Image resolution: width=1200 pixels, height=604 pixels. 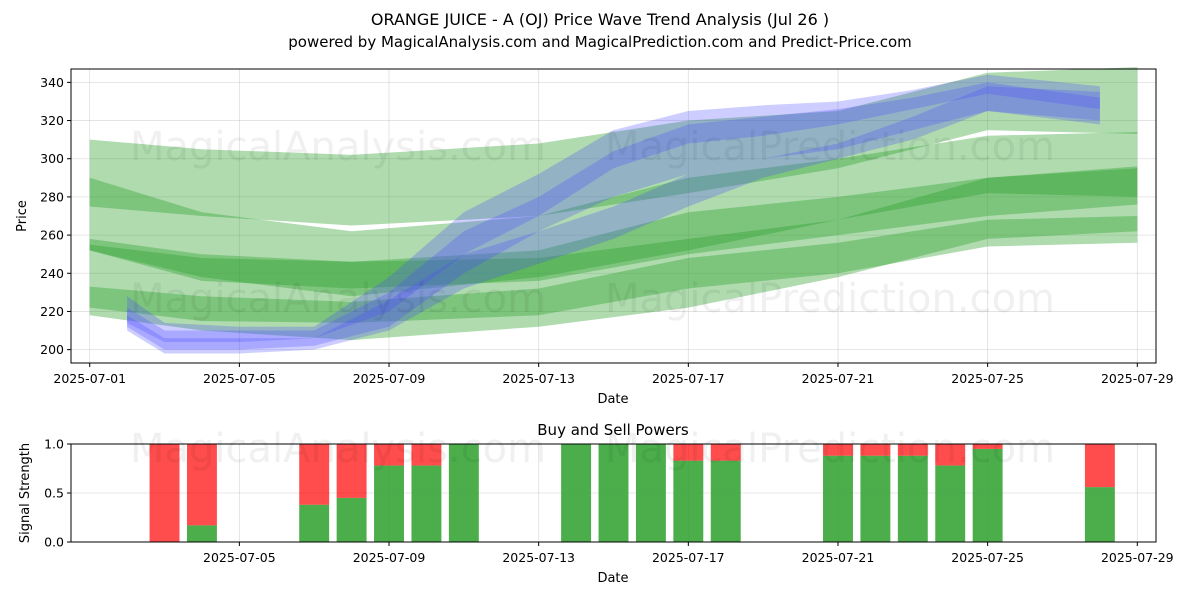 I want to click on signal-xtick-label: 2025-07-05, so click(x=239, y=557).